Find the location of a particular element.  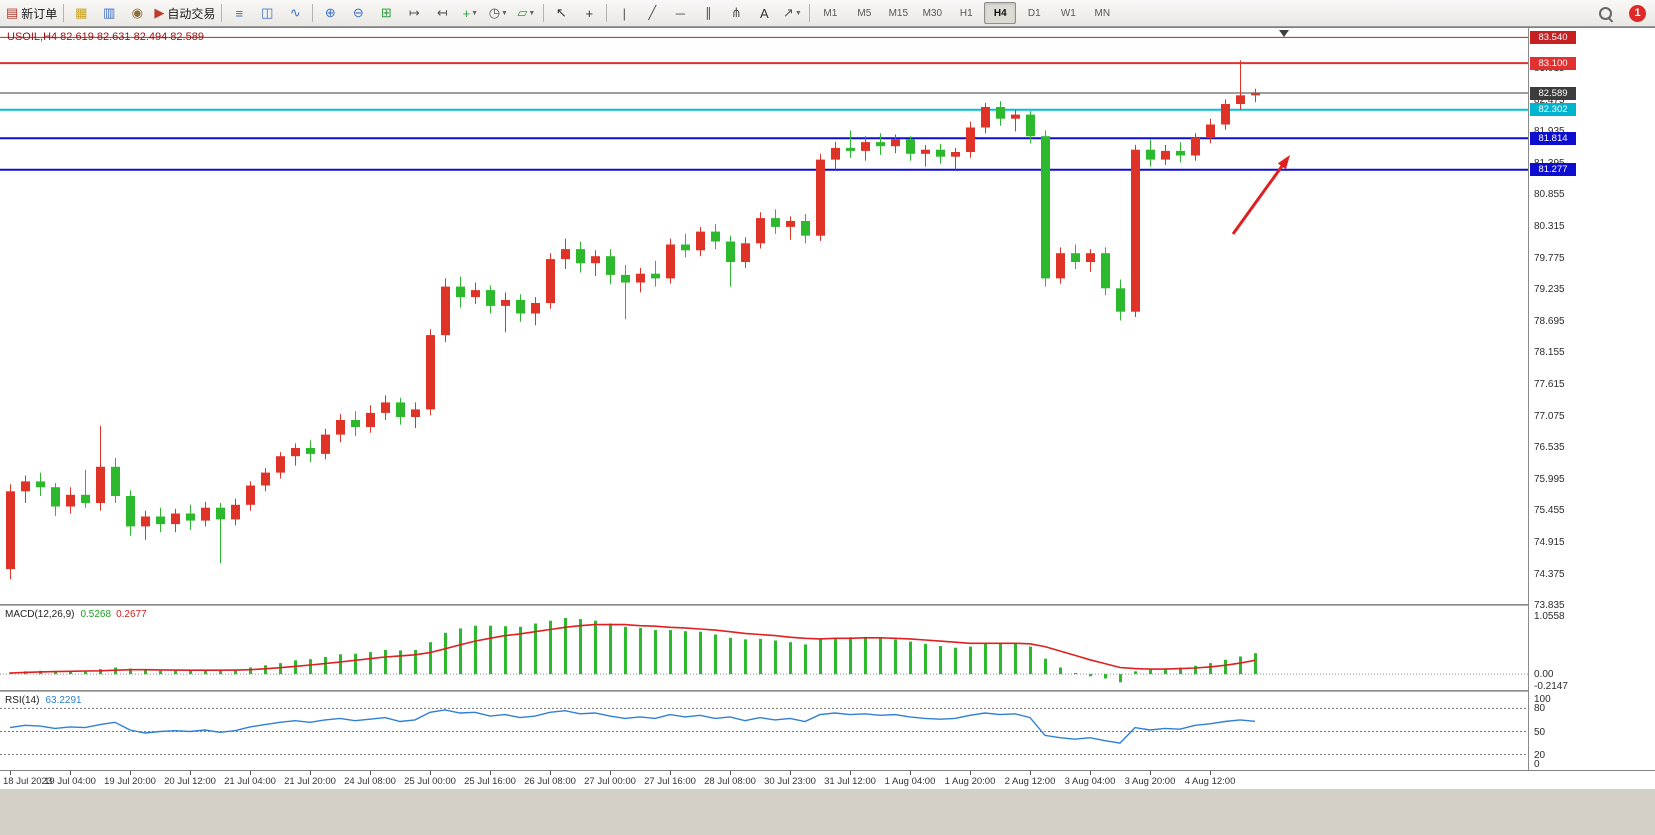

timeframe-toolbar: M1 M5 M15 M30 H1 H4 D1 W1 MN is located at coordinates (966, 13).